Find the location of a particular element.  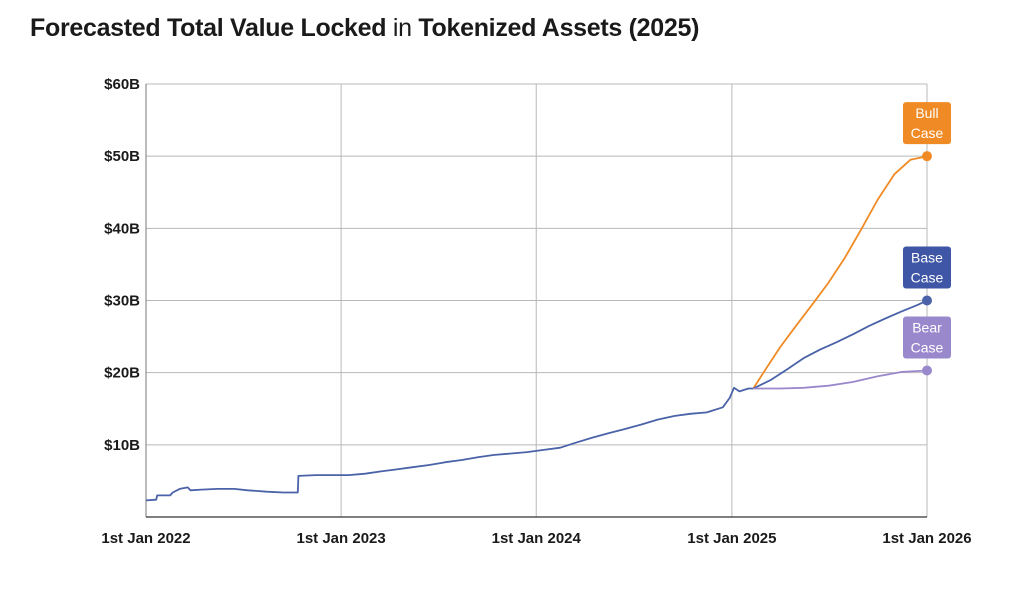

base-case-end-point is located at coordinates (927, 300).